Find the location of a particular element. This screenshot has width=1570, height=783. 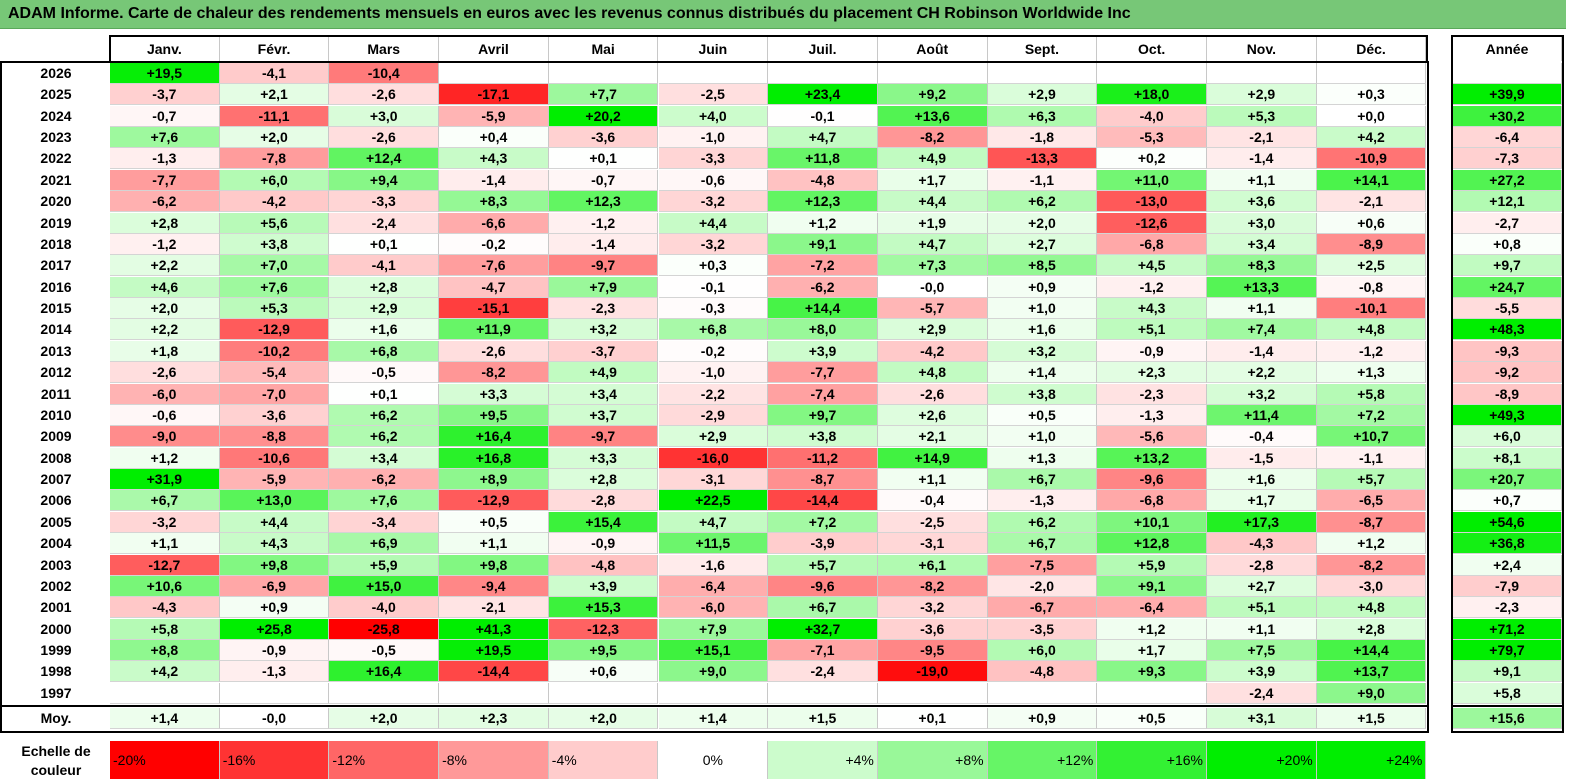

heatmap-cell: -3,2 is located at coordinates (932, 608).